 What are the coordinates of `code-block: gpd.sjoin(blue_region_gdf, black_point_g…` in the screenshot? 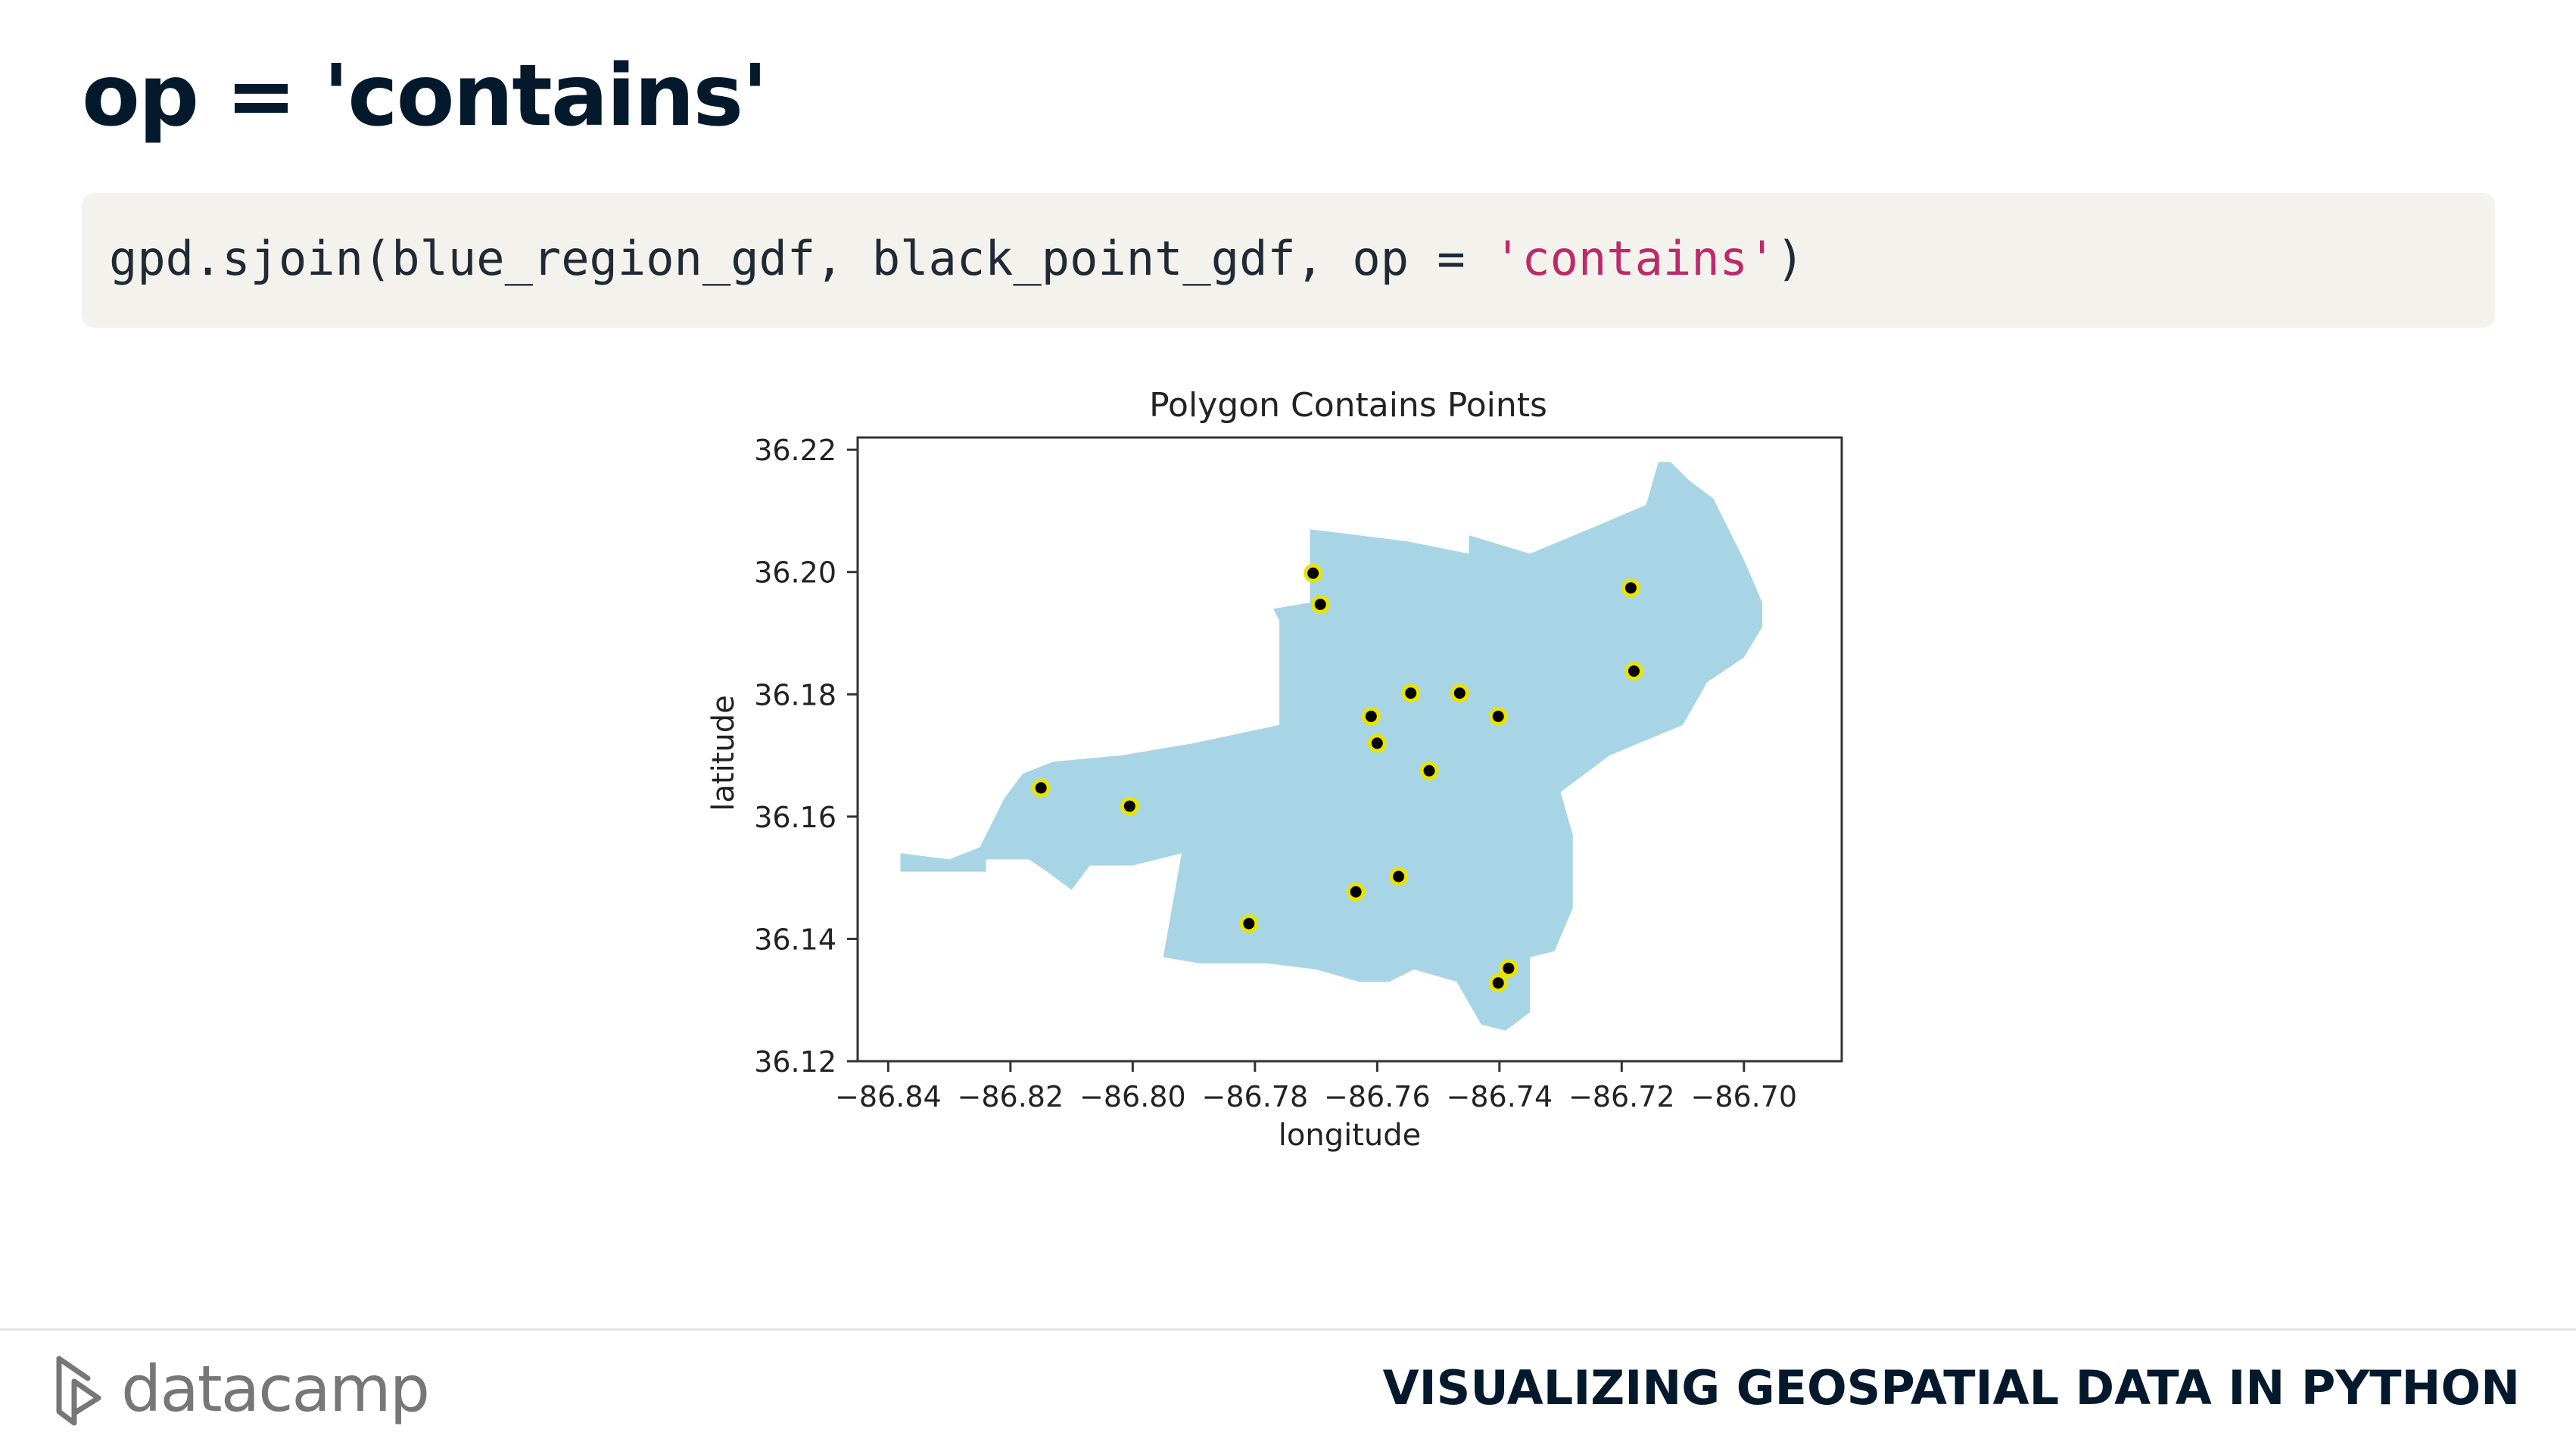 It's located at (1288, 260).